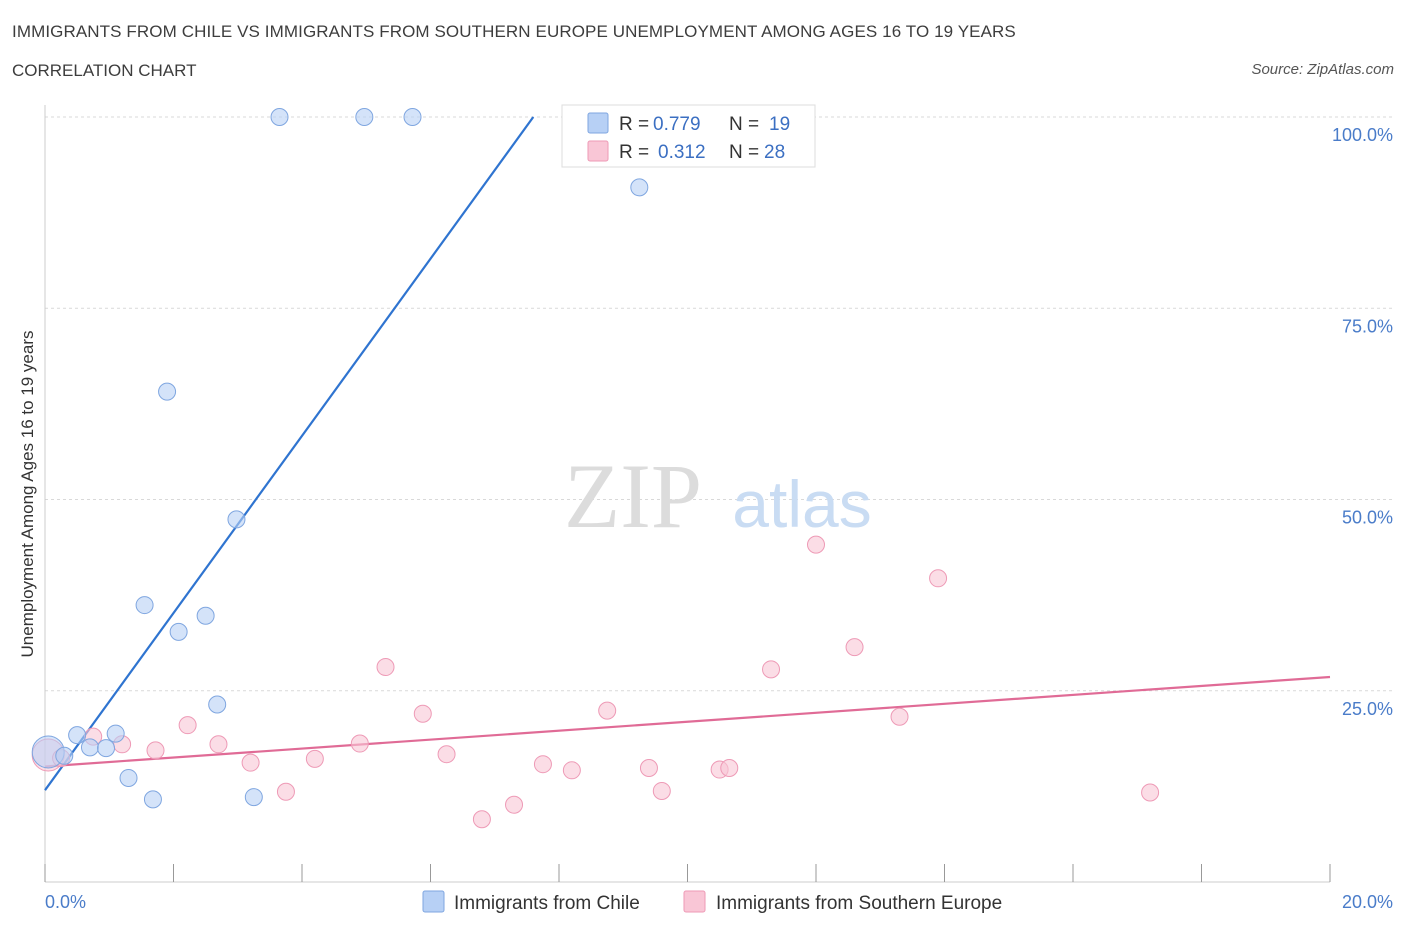 This screenshot has width=1406, height=930. I want to click on y-tick-label-75: 75.0%, so click(1367, 326).